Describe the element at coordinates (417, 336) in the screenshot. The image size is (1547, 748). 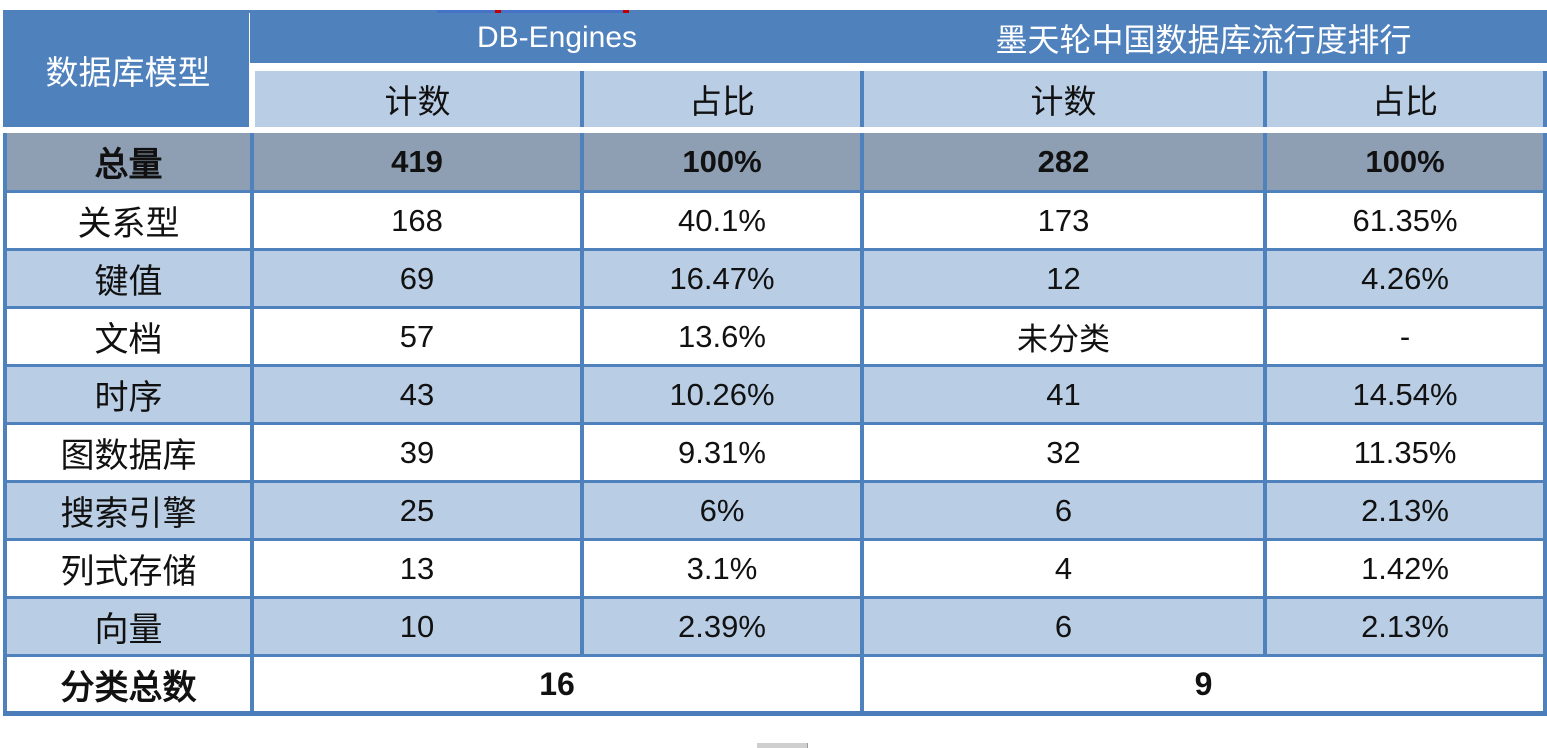
I see `cell-value: 57` at that location.